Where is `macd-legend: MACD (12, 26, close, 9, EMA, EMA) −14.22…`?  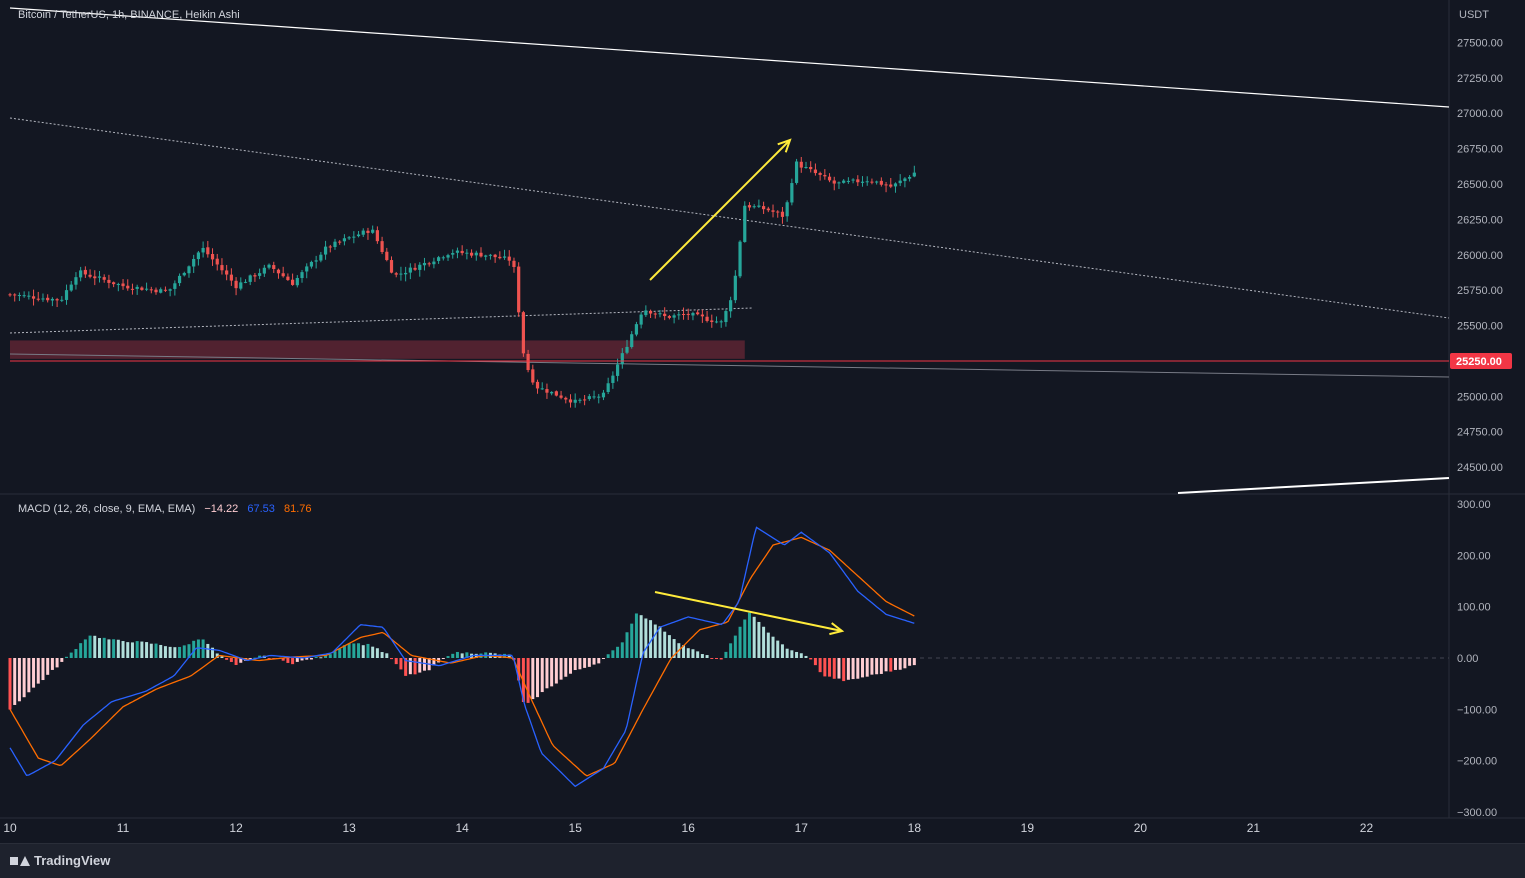
macd-legend: MACD (12, 26, close, 9, EMA, EMA) −14.22… is located at coordinates (167, 509).